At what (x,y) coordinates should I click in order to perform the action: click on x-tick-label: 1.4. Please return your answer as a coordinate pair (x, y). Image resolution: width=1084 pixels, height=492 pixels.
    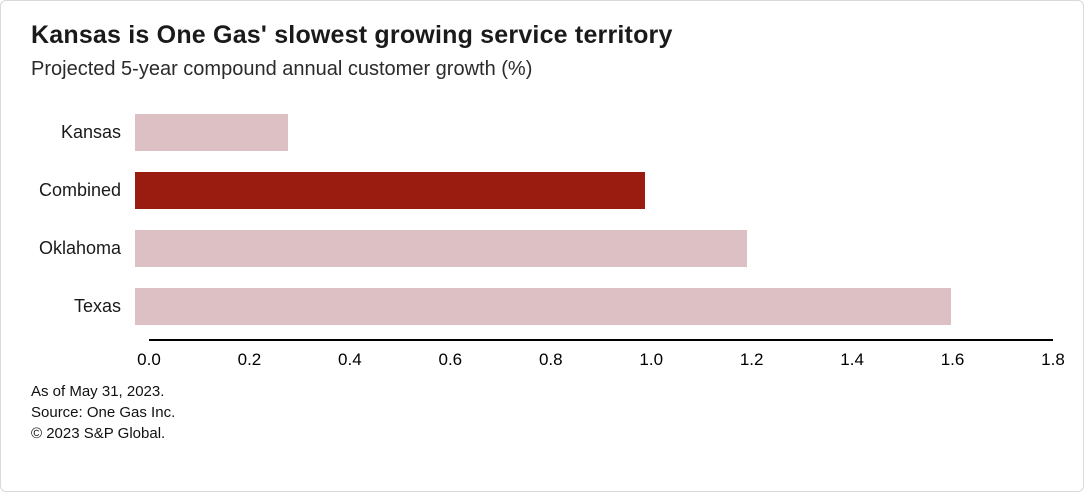
    Looking at the image, I should click on (852, 359).